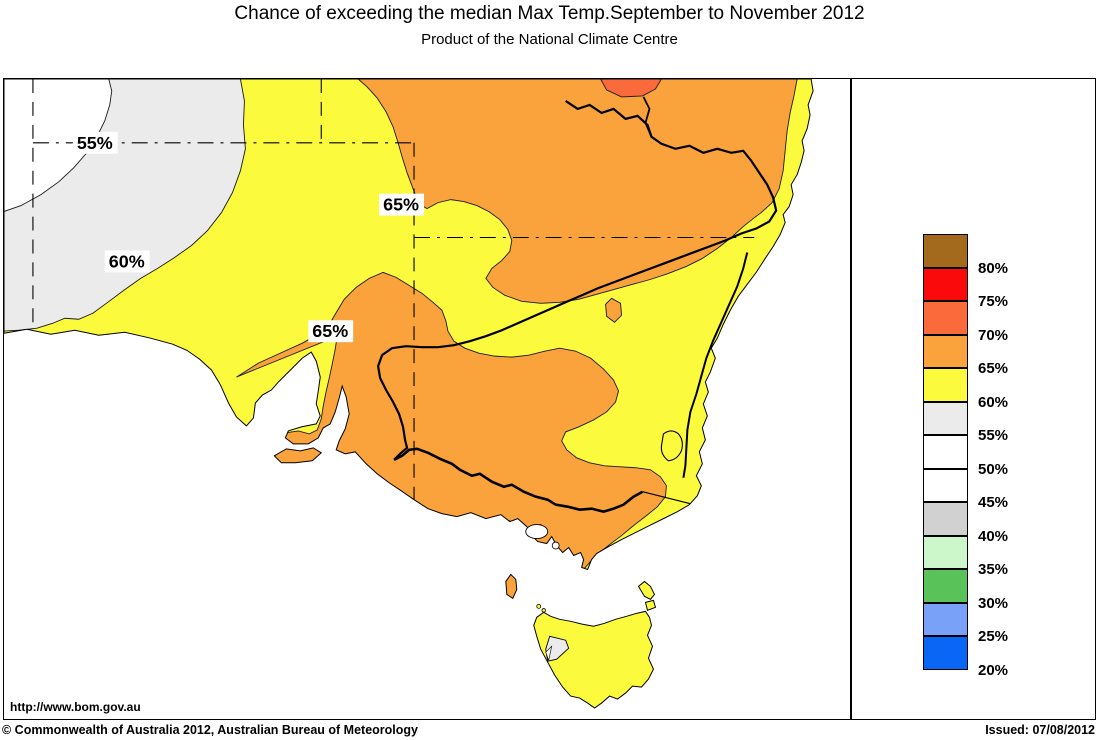 The width and height of the screenshot is (1099, 740). Describe the element at coordinates (647, 117) in the screenshot. I see `river-branch` at that location.